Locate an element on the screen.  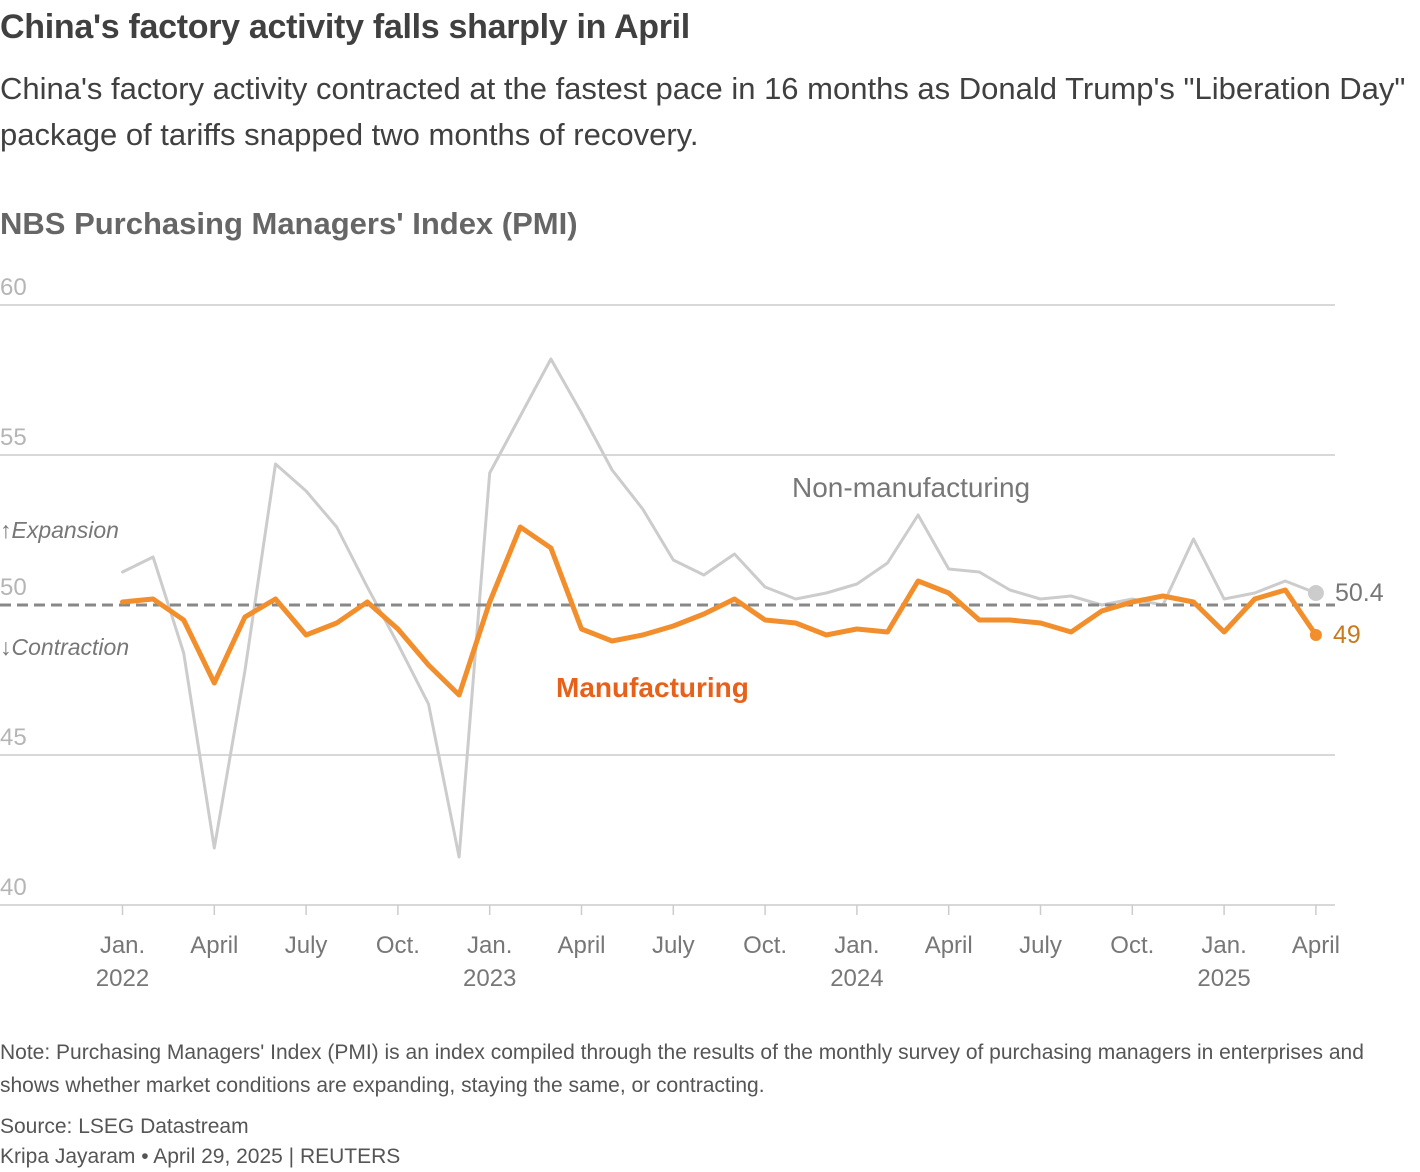
byline: Kripa Jayaram • April 29, 2025 | REUTERS is located at coordinates (200, 1156).